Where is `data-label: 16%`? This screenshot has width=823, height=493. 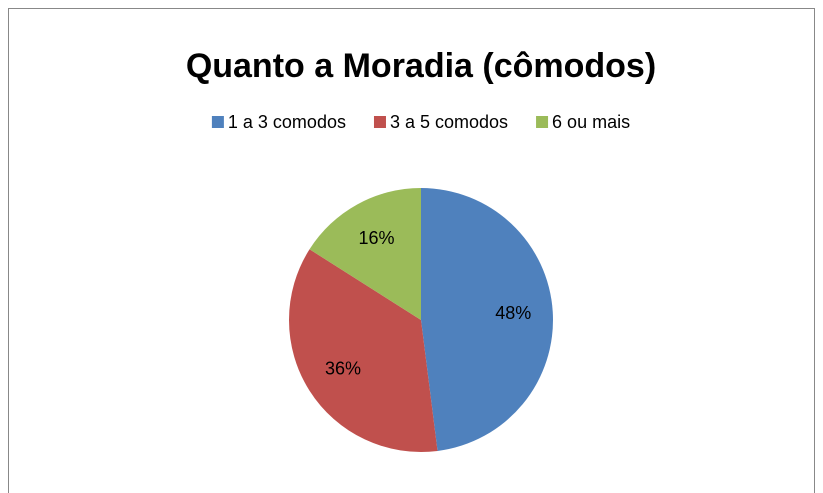
data-label: 16% is located at coordinates (376, 238).